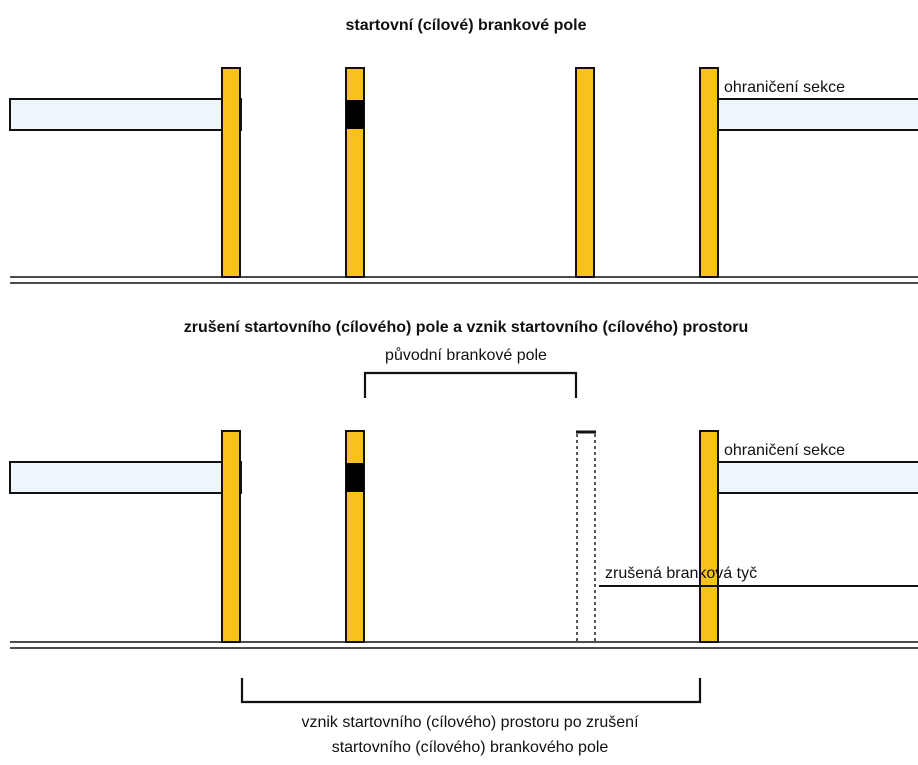  What do you see at coordinates (466, 25) in the screenshot?
I see `top-title: startovní (cílové) brankové pole` at bounding box center [466, 25].